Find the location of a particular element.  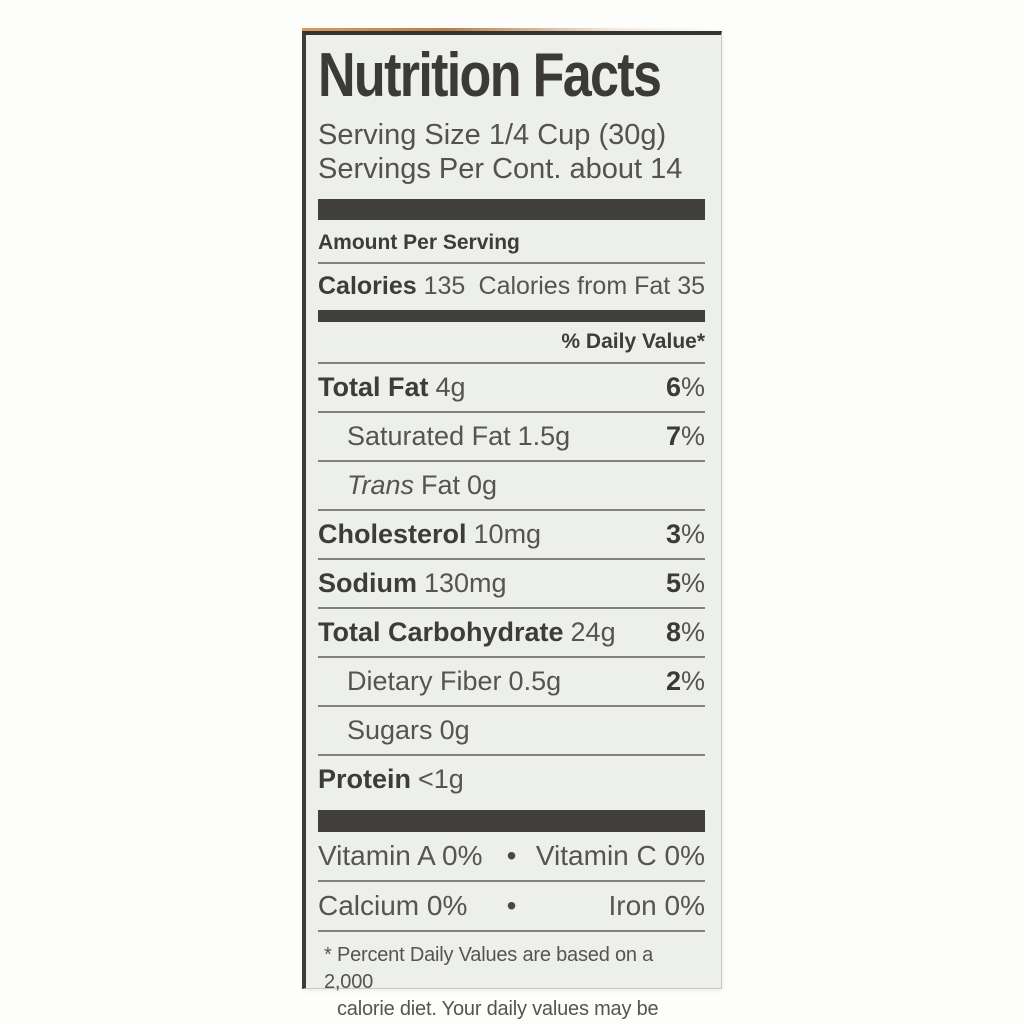

daily-value: 2% is located at coordinates (685, 681).